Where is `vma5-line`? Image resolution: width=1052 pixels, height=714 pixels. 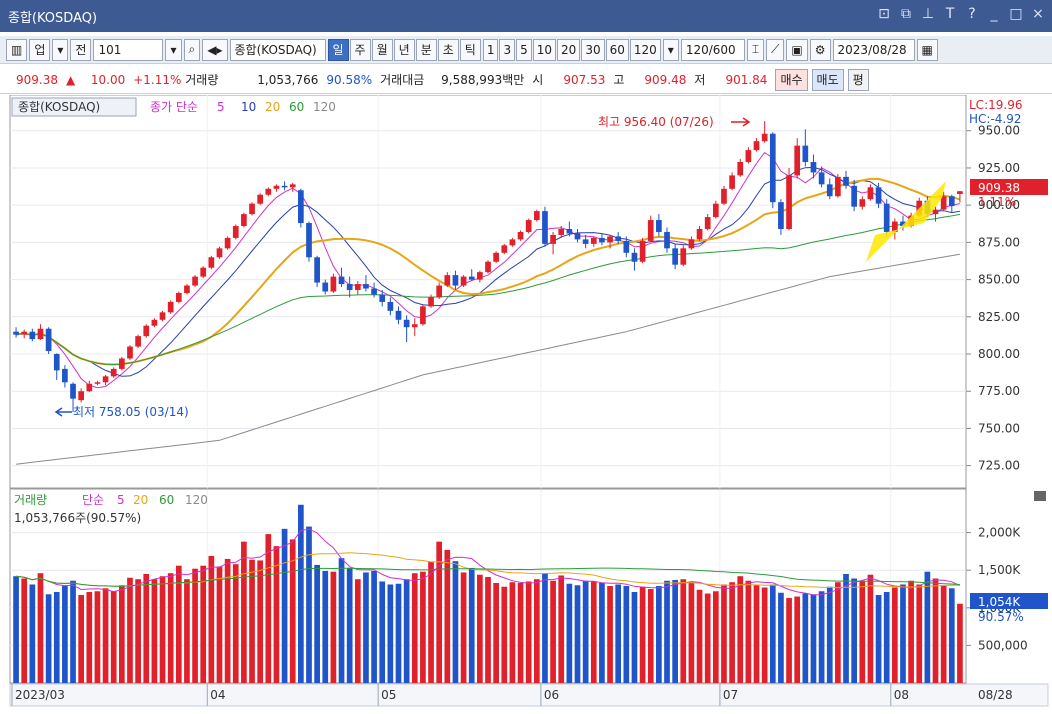
vma5-line is located at coordinates (488, 562).